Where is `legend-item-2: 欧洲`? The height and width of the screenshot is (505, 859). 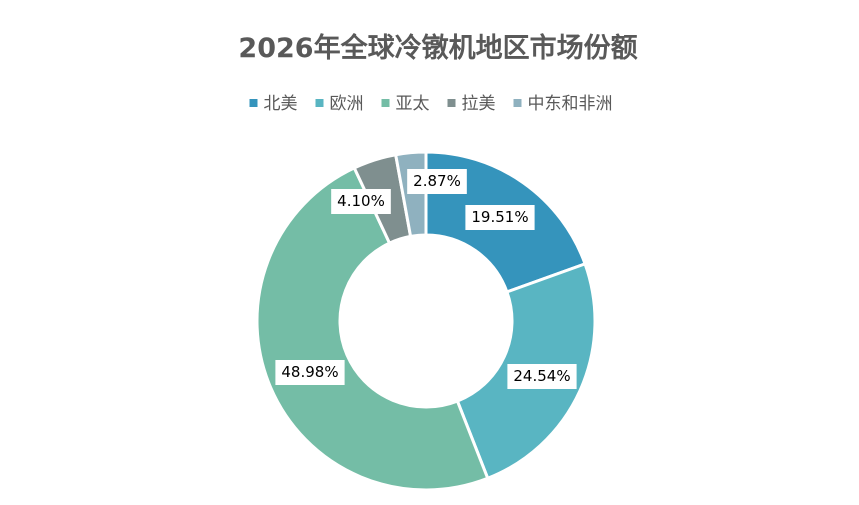 legend-item-2: 欧洲 is located at coordinates (339, 104).